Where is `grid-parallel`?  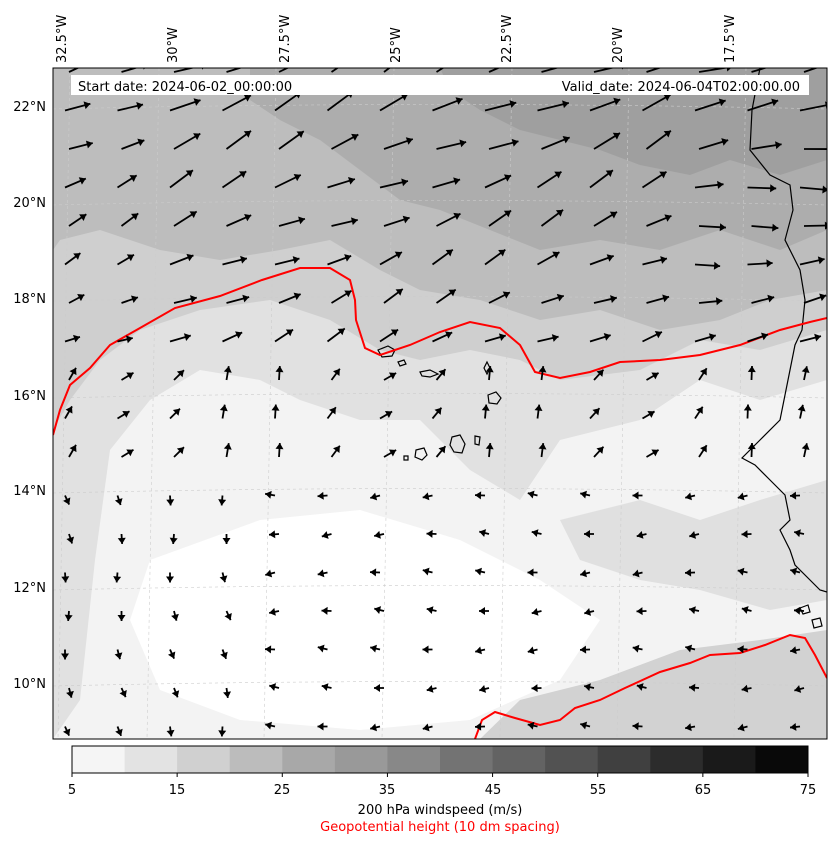 grid-parallel is located at coordinates (440, 203).